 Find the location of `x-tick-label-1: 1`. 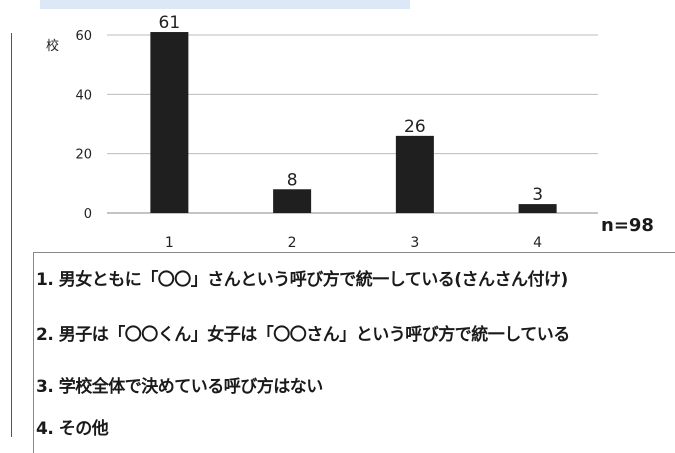

x-tick-label-1: 1 is located at coordinates (169, 243).